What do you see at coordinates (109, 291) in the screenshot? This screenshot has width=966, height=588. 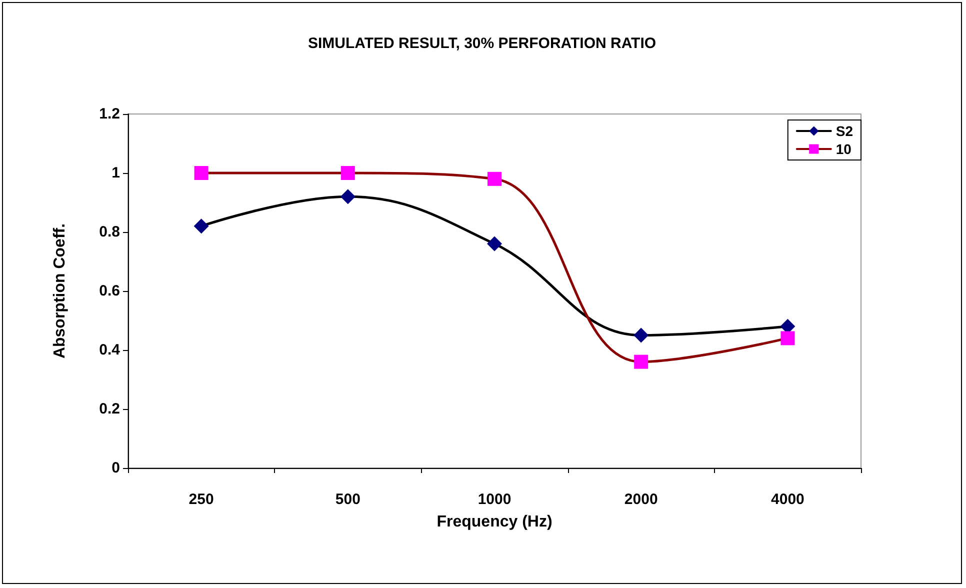 I see `y-tick-label: 0.6` at bounding box center [109, 291].